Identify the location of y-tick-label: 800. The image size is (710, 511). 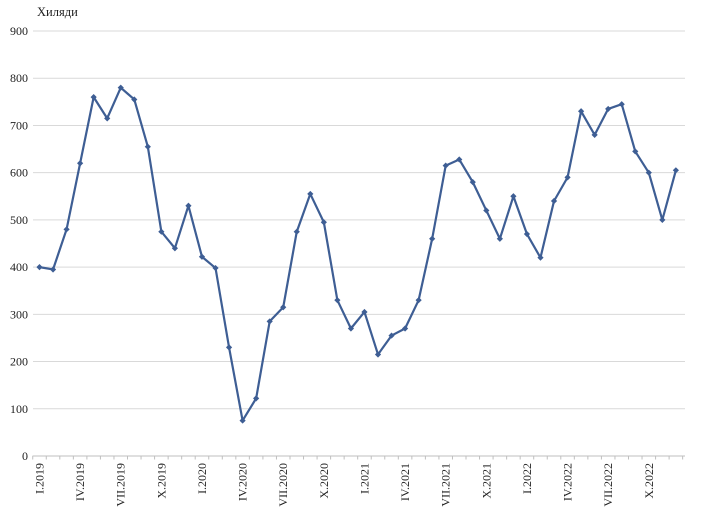
(19, 78).